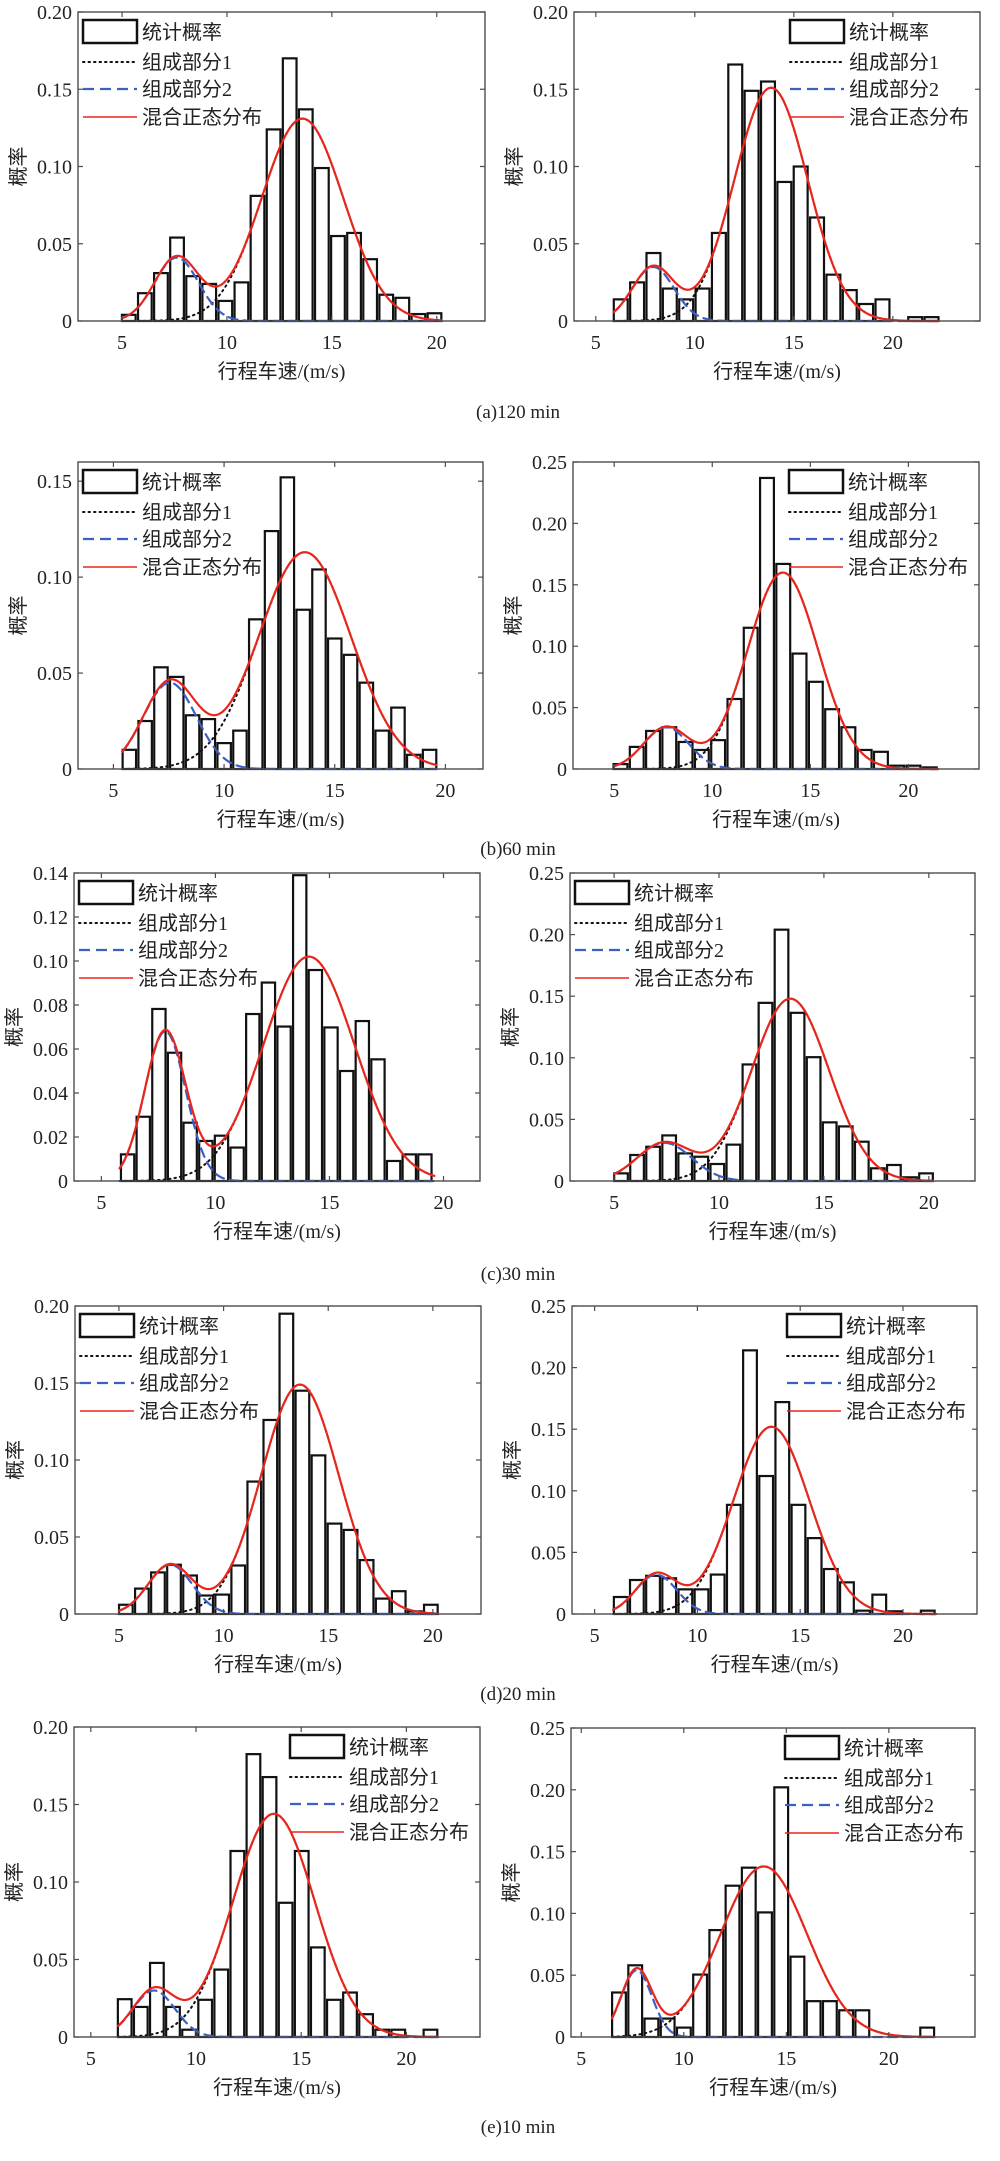 This screenshot has width=1000, height=2161. What do you see at coordinates (50, 918) in the screenshot?
I see `y-tick-label: 0.12` at bounding box center [50, 918].